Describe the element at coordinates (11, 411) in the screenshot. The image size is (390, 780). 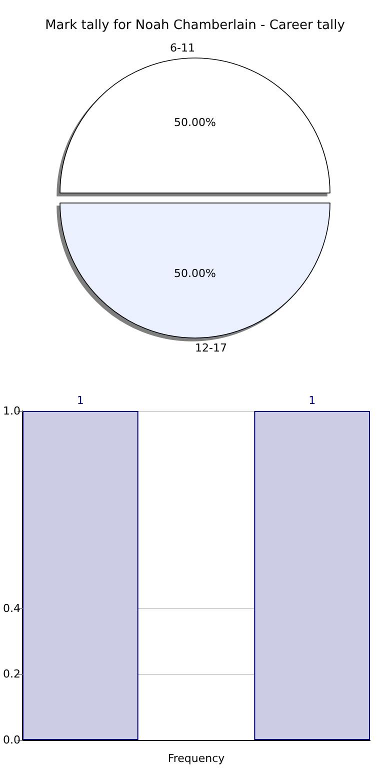
I see `y-tick-label: 1.0` at that location.